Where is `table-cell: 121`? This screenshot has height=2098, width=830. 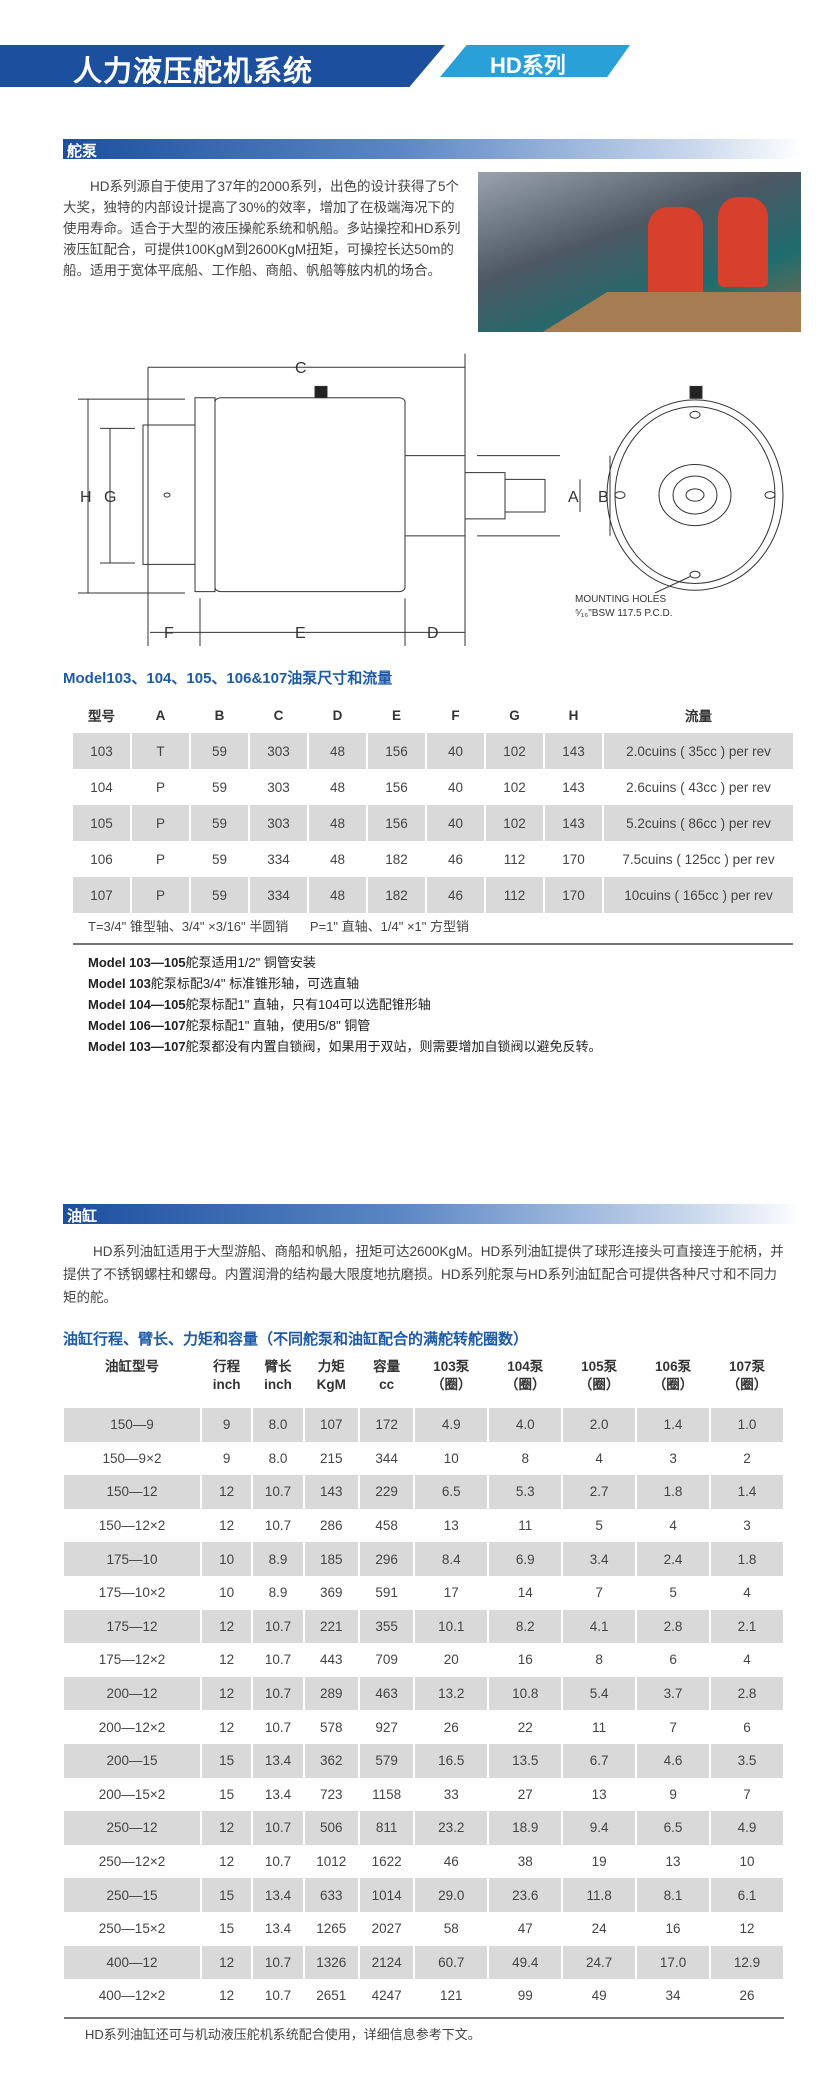 table-cell: 121 is located at coordinates (451, 1996).